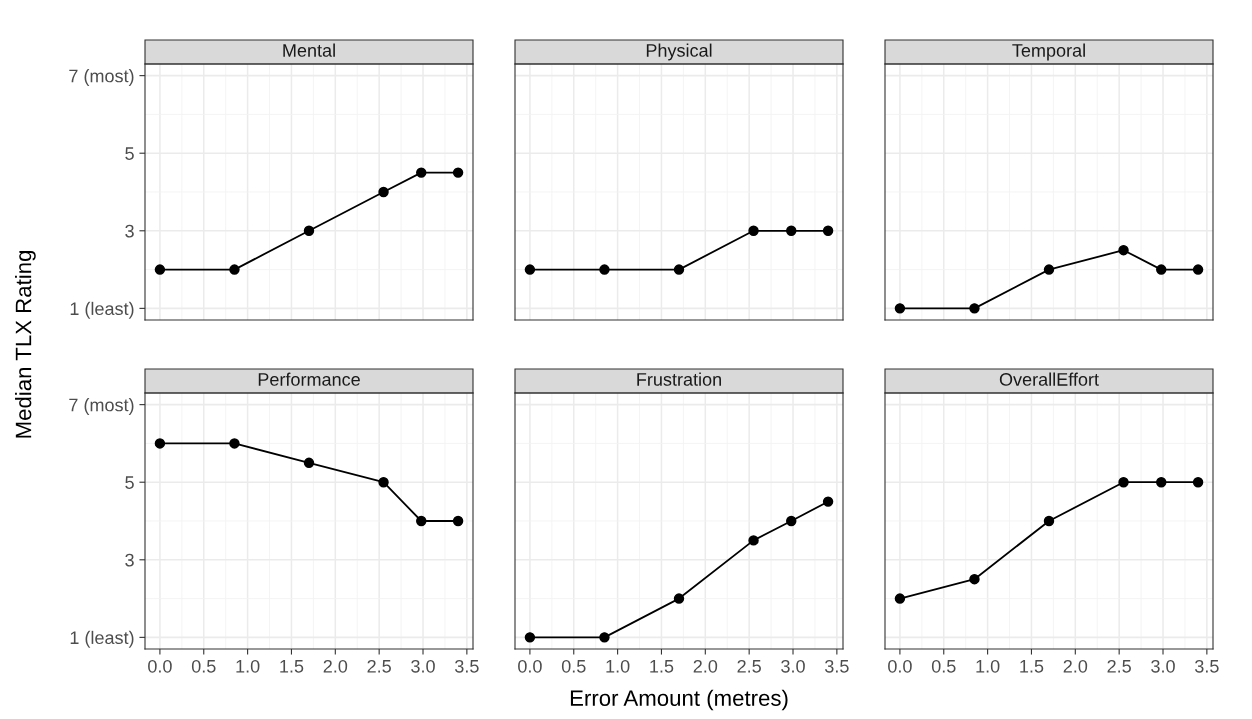 This screenshot has width=1252, height=719. What do you see at coordinates (1049, 379) in the screenshot?
I see `chart-title: OverallEffort` at bounding box center [1049, 379].